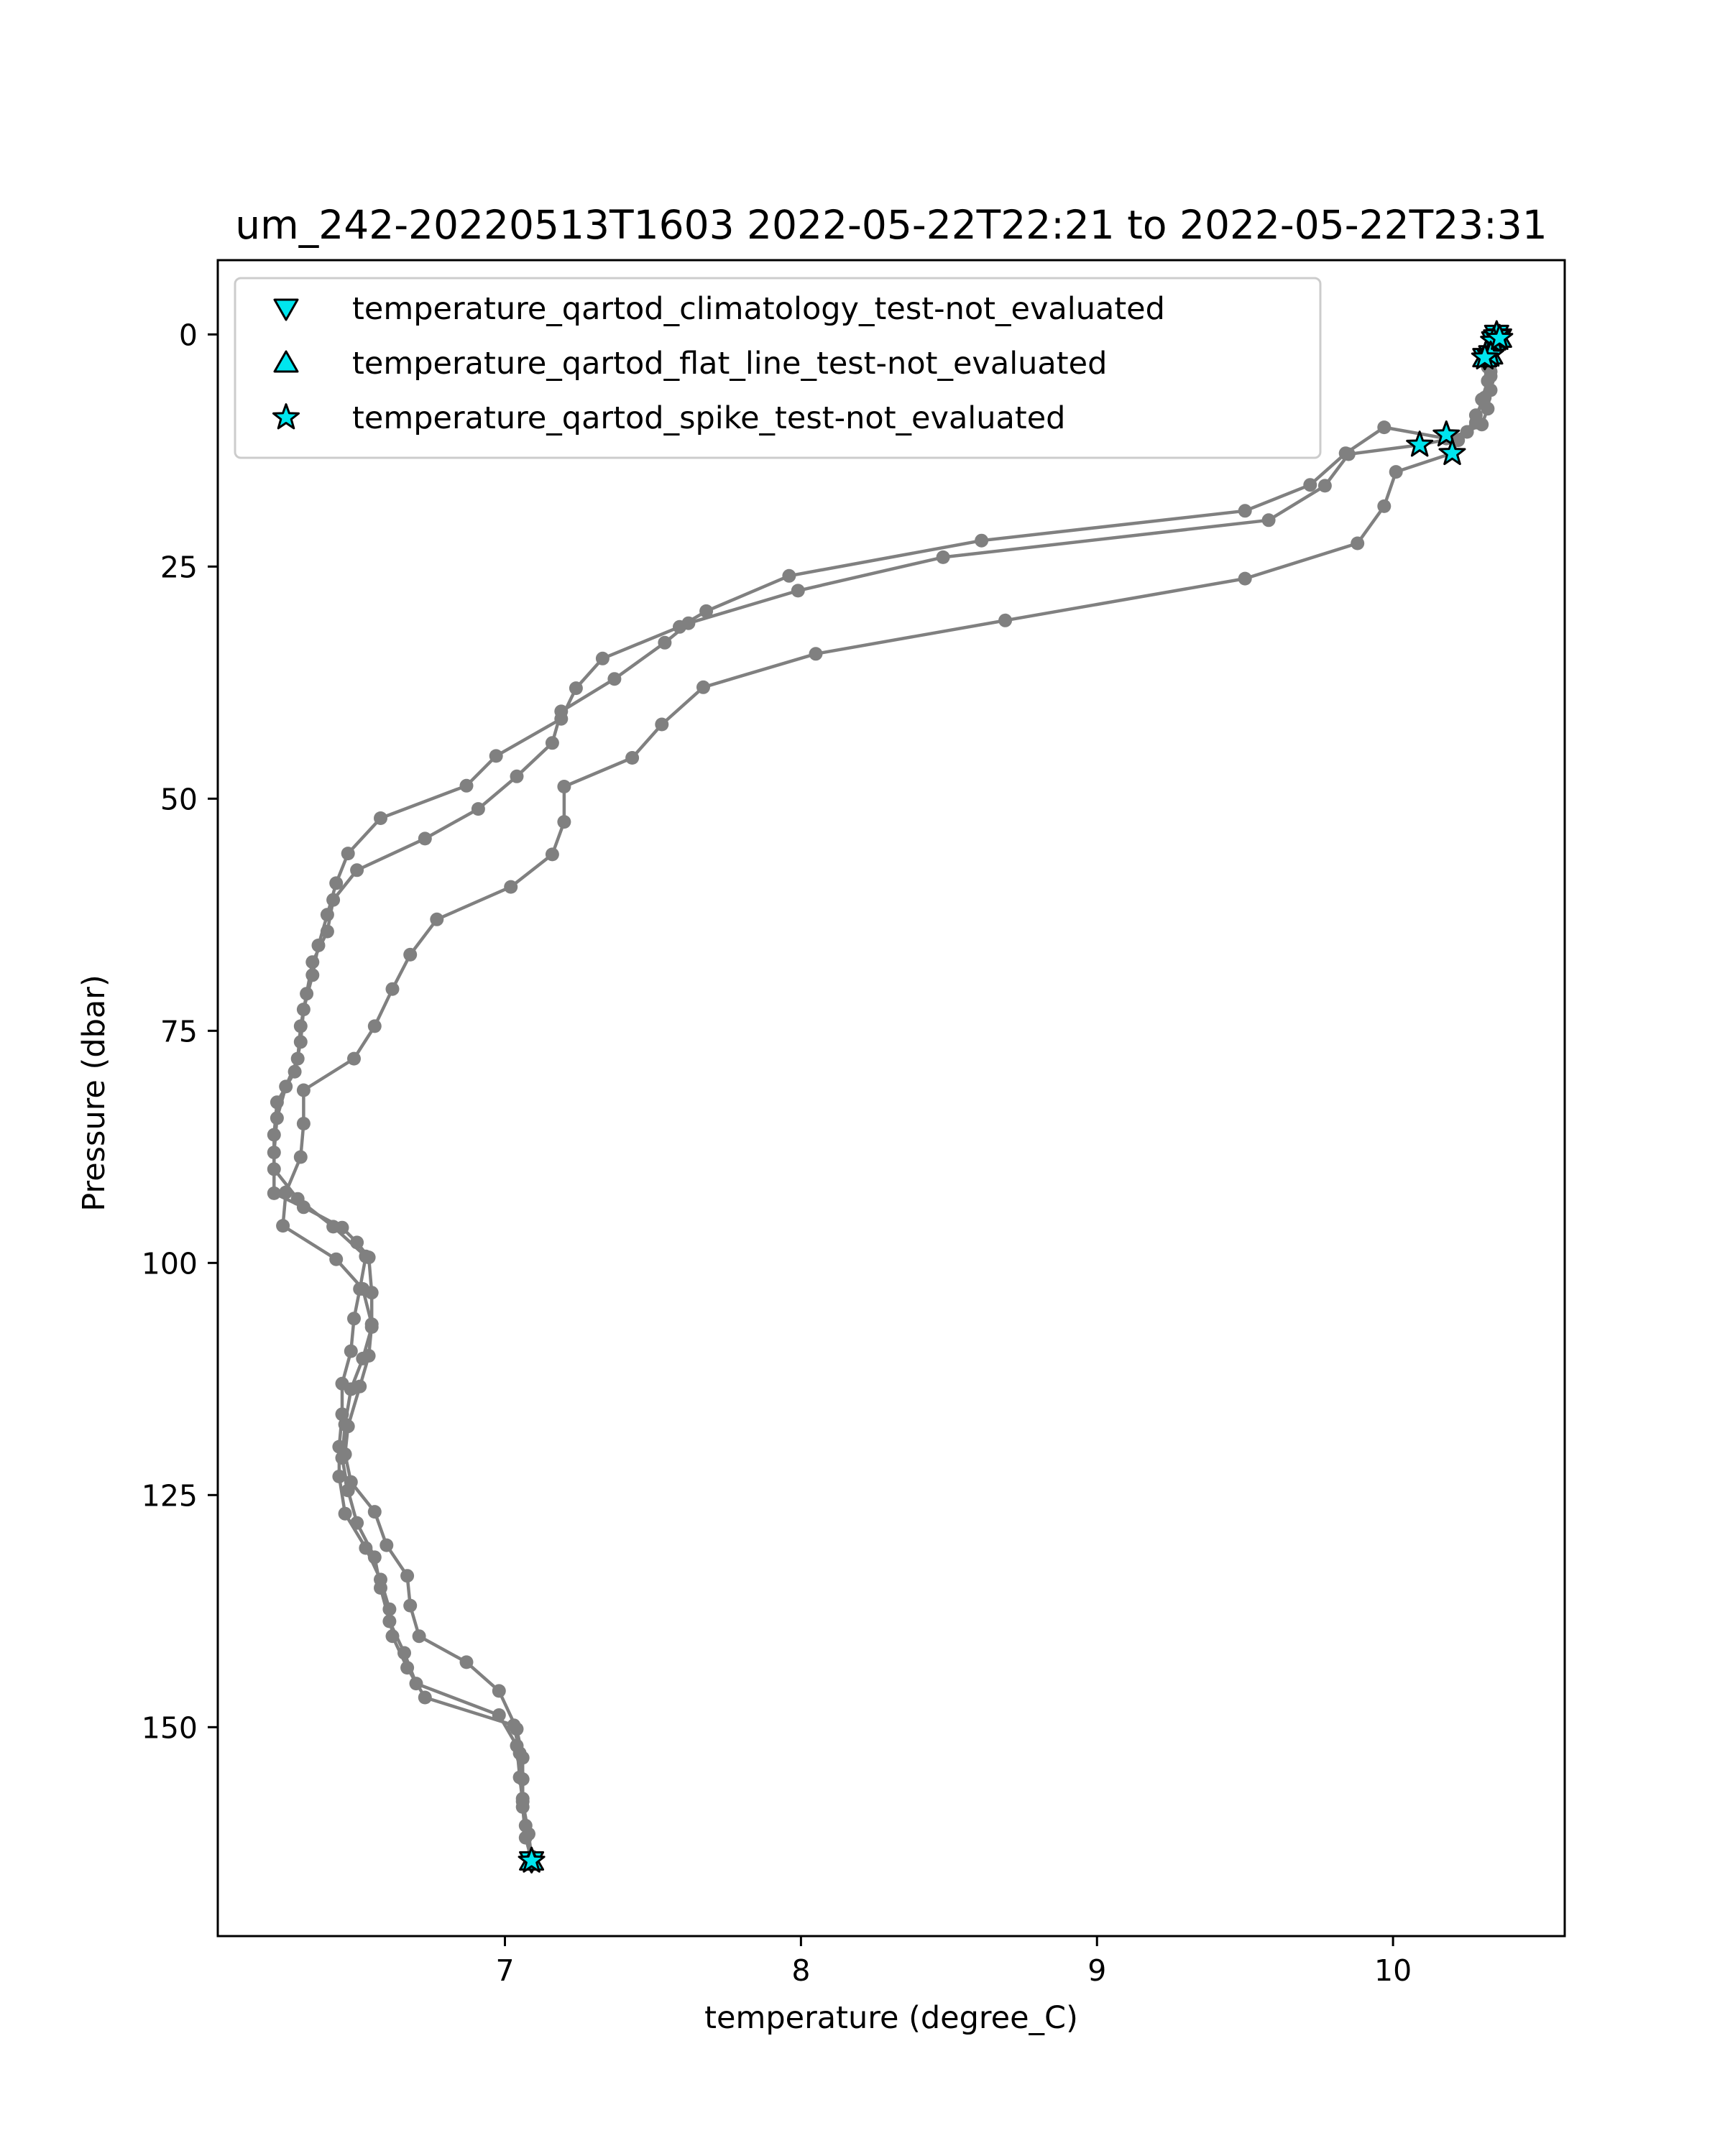 The width and height of the screenshot is (1725, 2156). I want to click on y-tick-label: 75, so click(179, 1031).